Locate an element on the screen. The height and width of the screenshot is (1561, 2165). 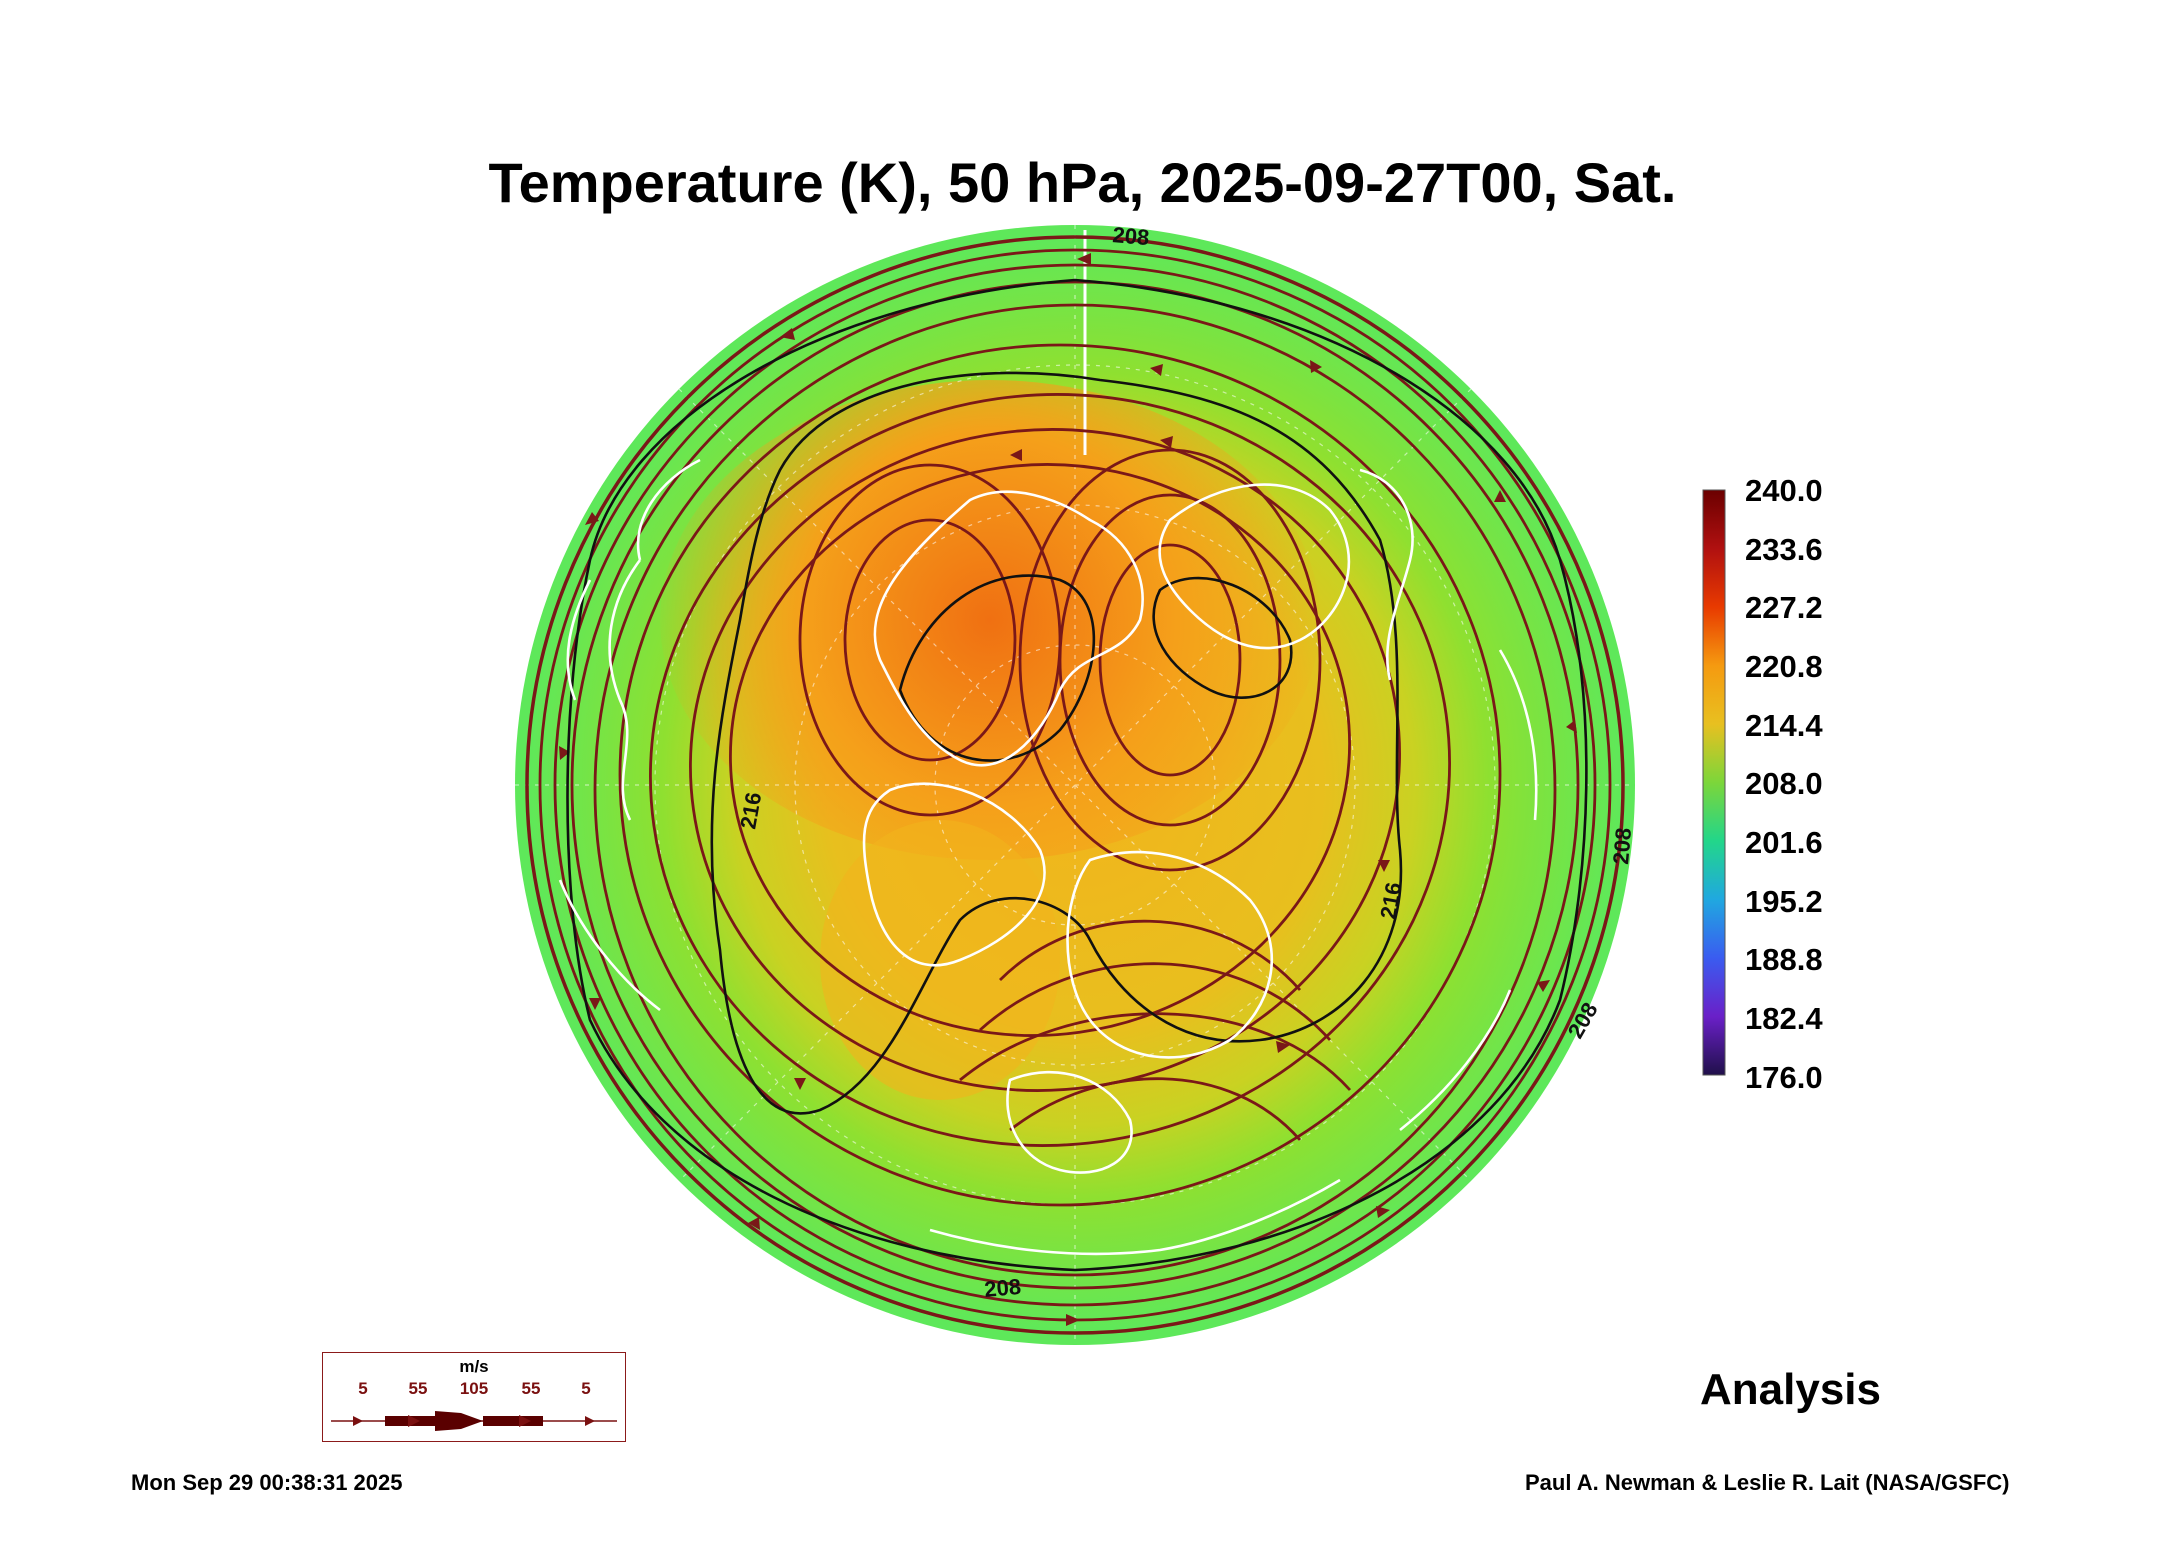
timestamp: Mon Sep 29 00:38:31 2025 is located at coordinates (267, 1482).